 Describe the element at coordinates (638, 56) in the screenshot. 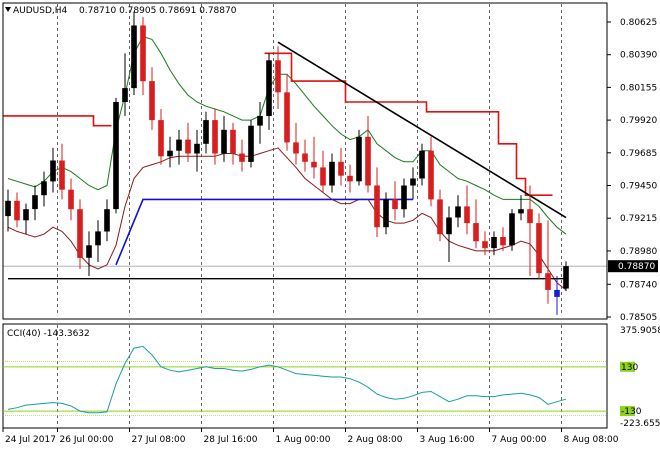

I see `price-tick-label: 0.80390` at that location.